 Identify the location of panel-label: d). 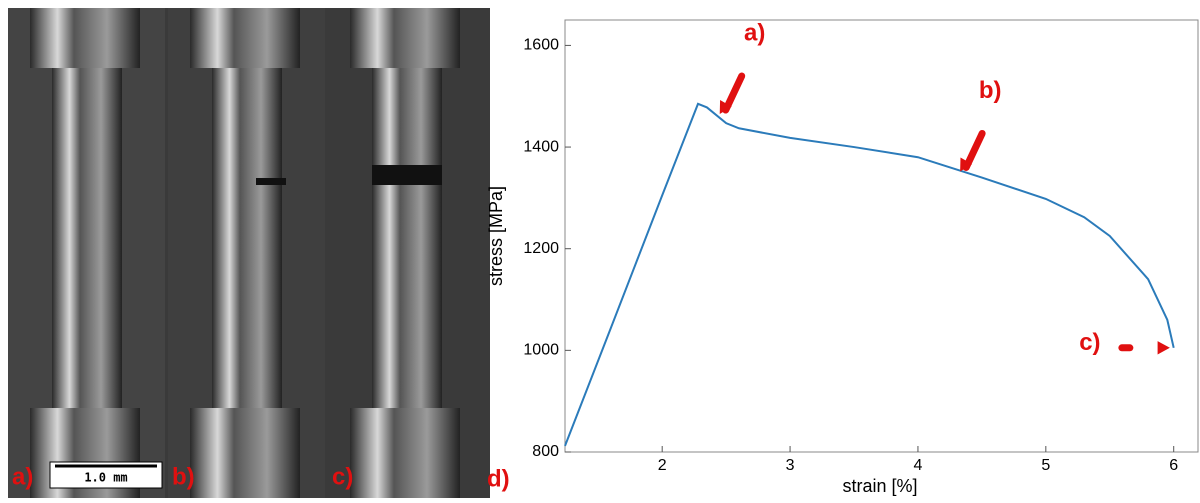
(498, 478).